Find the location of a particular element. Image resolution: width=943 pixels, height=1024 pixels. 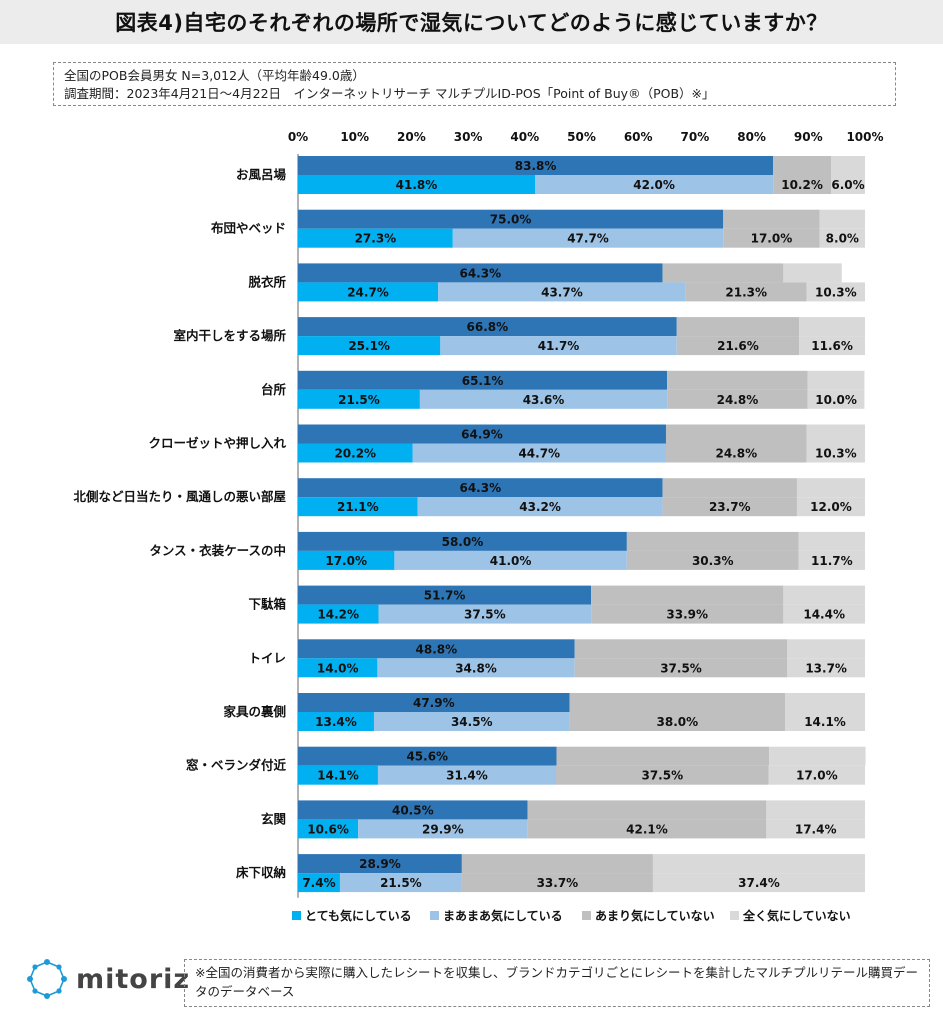

data-value-label: 29.9% is located at coordinates (443, 829).